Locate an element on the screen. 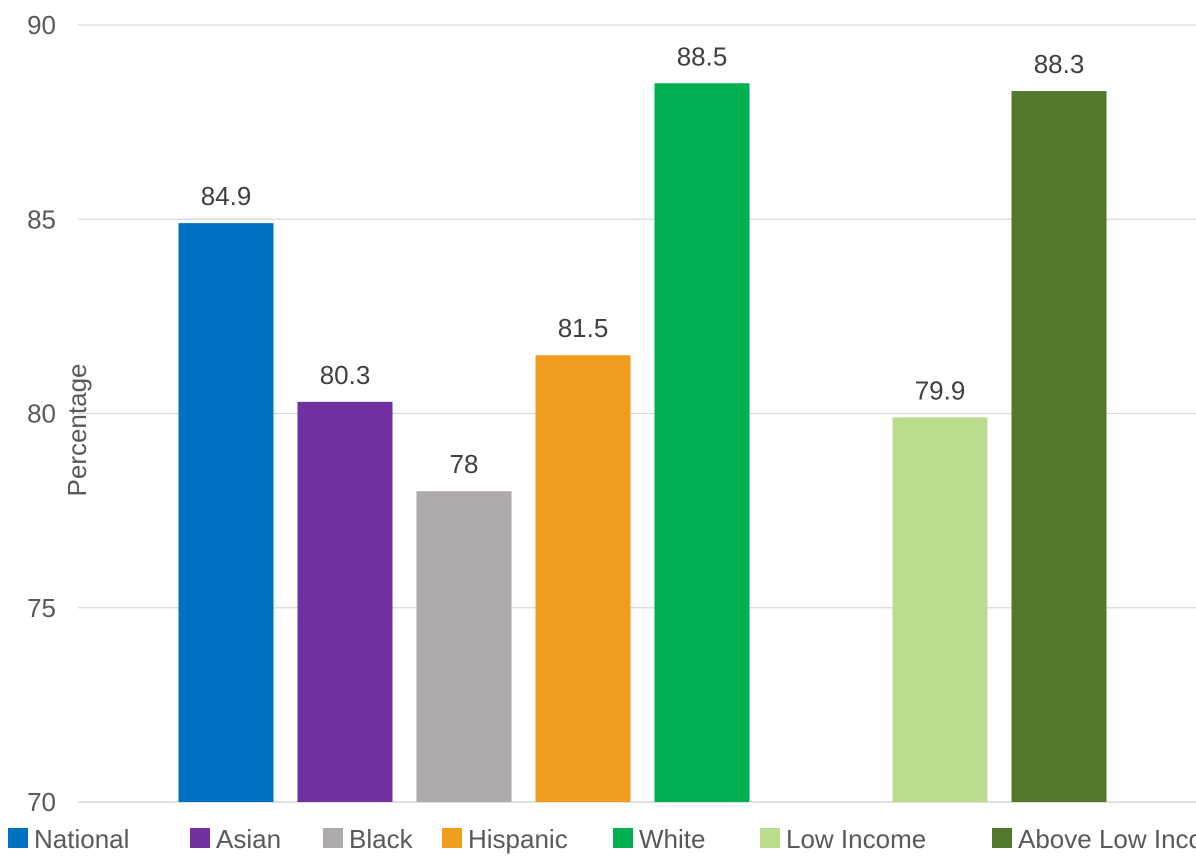  y-tick-label: 80 is located at coordinates (41, 414).